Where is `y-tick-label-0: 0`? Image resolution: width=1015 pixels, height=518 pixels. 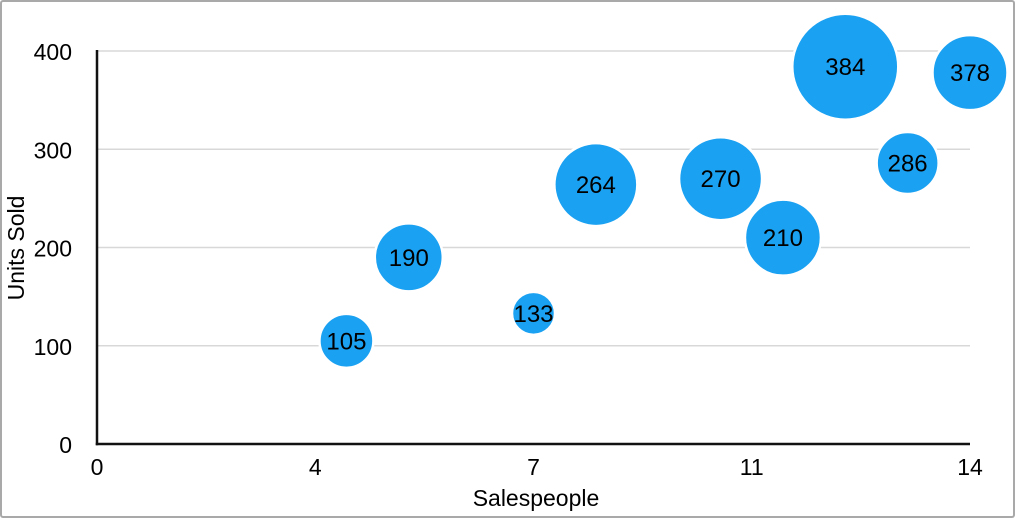
y-tick-label-0: 0 is located at coordinates (65, 445).